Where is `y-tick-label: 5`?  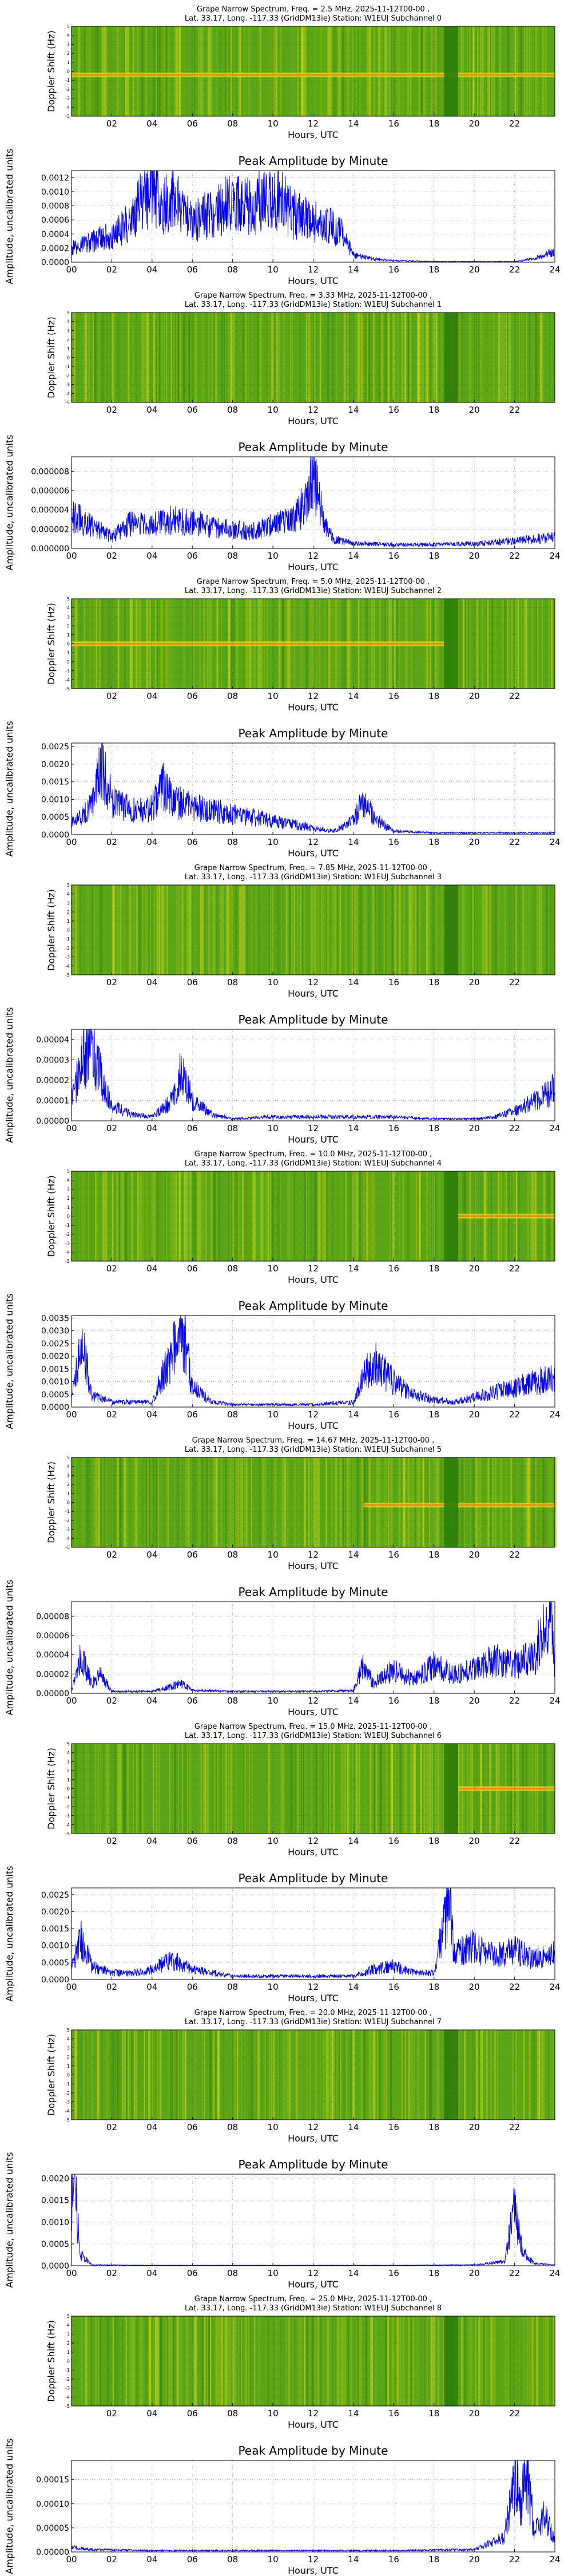 y-tick-label: 5 is located at coordinates (68, 26).